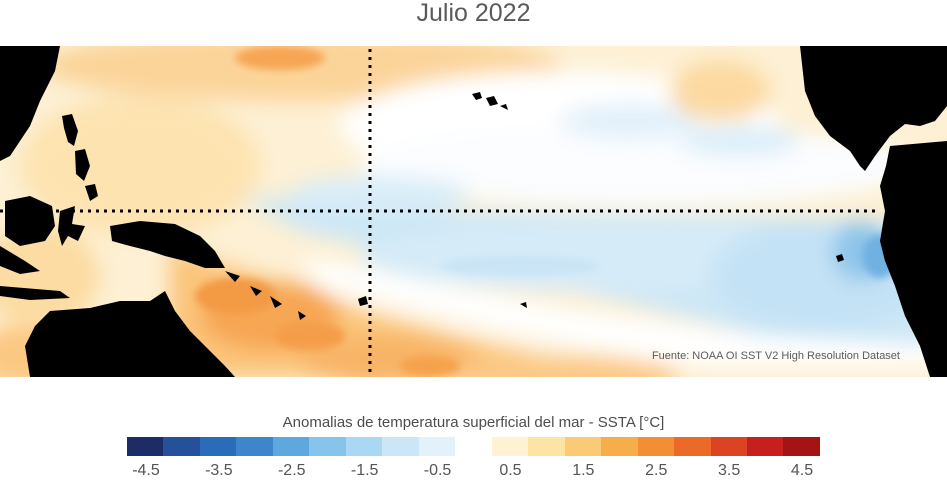 The width and height of the screenshot is (947, 480). What do you see at coordinates (291, 470) in the screenshot?
I see `colorbar-tick-label: -2.5` at bounding box center [291, 470].